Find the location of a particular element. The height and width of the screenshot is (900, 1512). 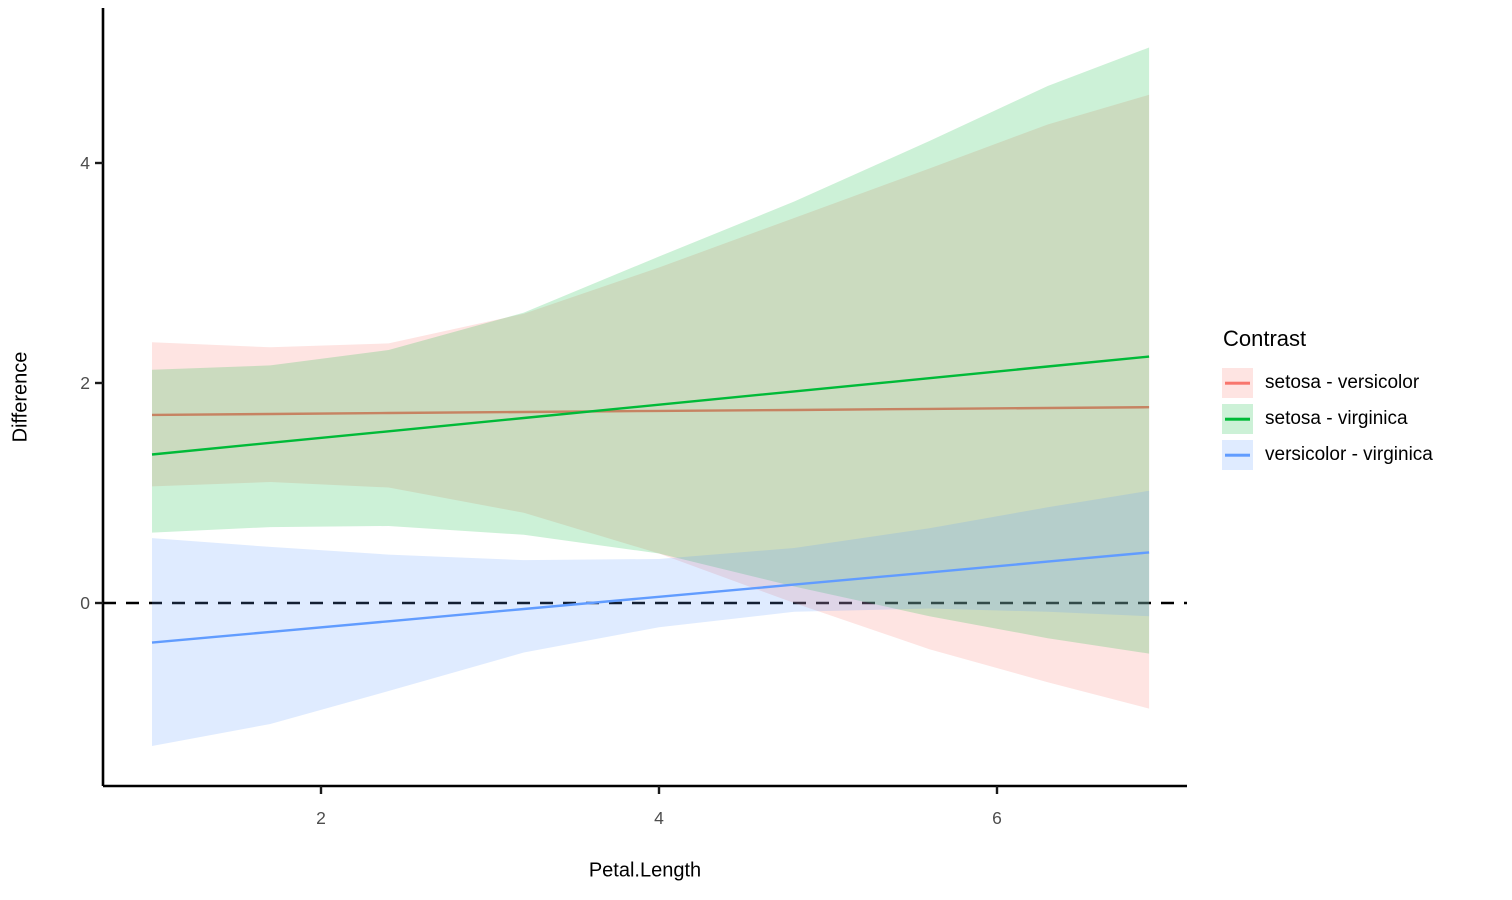

legend-swatch-setosa-versicolor is located at coordinates (1237, 383).